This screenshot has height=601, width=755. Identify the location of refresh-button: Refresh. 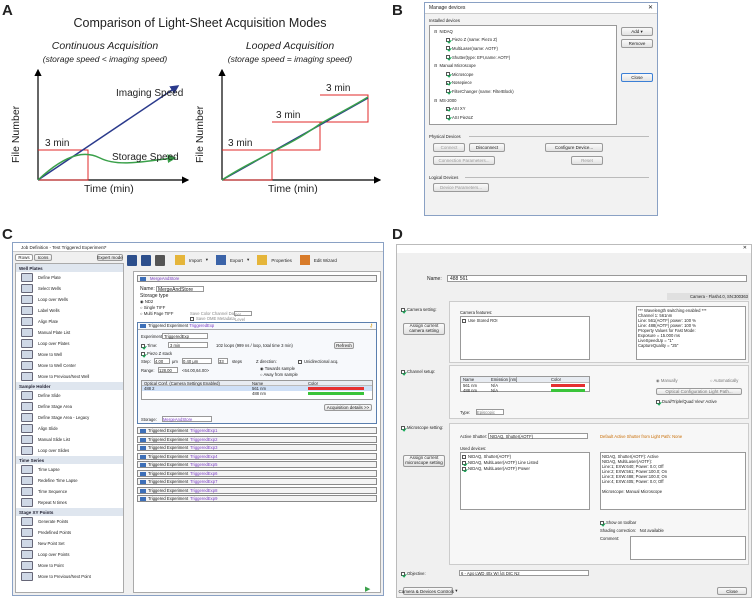
(344, 345).